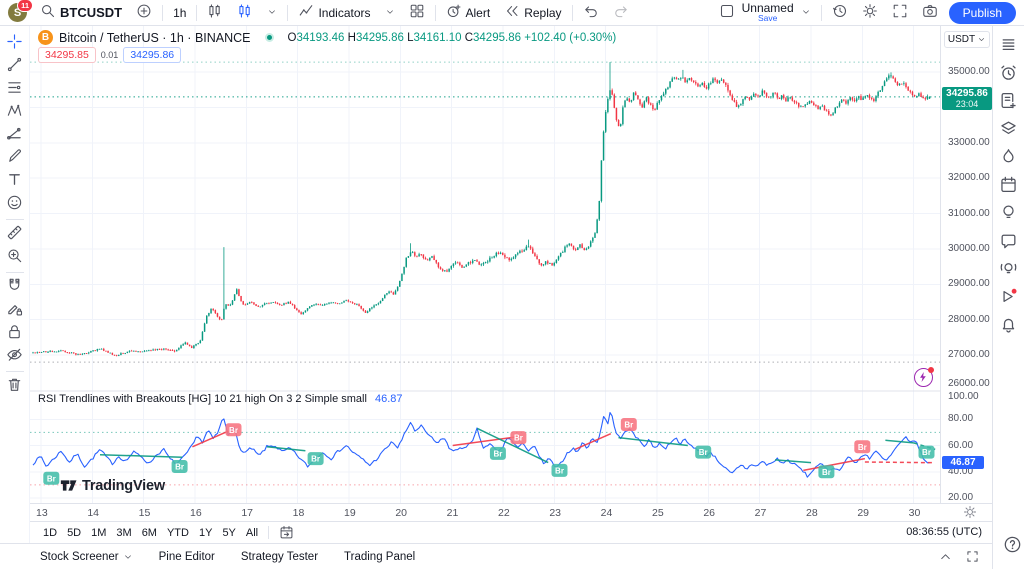  What do you see at coordinates (177, 532) in the screenshot?
I see `range-ytd-button: YTD` at bounding box center [177, 532].